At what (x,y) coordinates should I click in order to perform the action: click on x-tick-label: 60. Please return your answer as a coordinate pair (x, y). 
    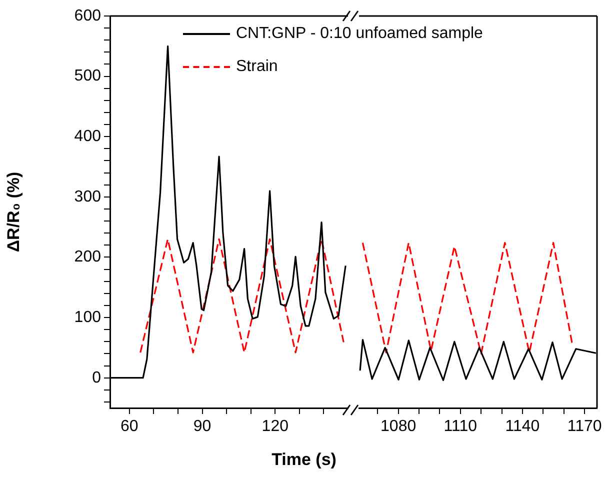
    Looking at the image, I should click on (129, 427).